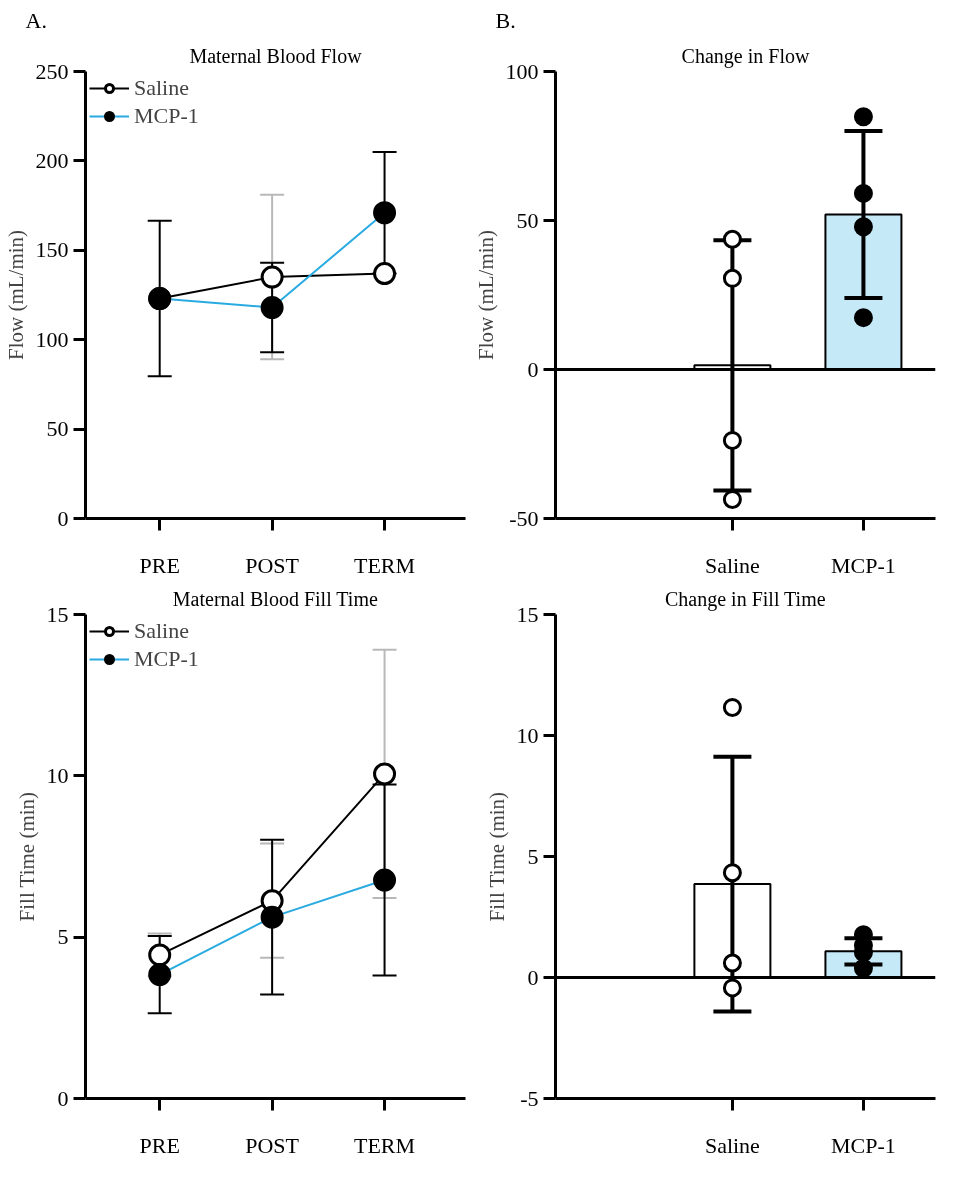 The width and height of the screenshot is (953, 1183). What do you see at coordinates (52, 160) in the screenshot?
I see `y-tick-label: 200` at bounding box center [52, 160].